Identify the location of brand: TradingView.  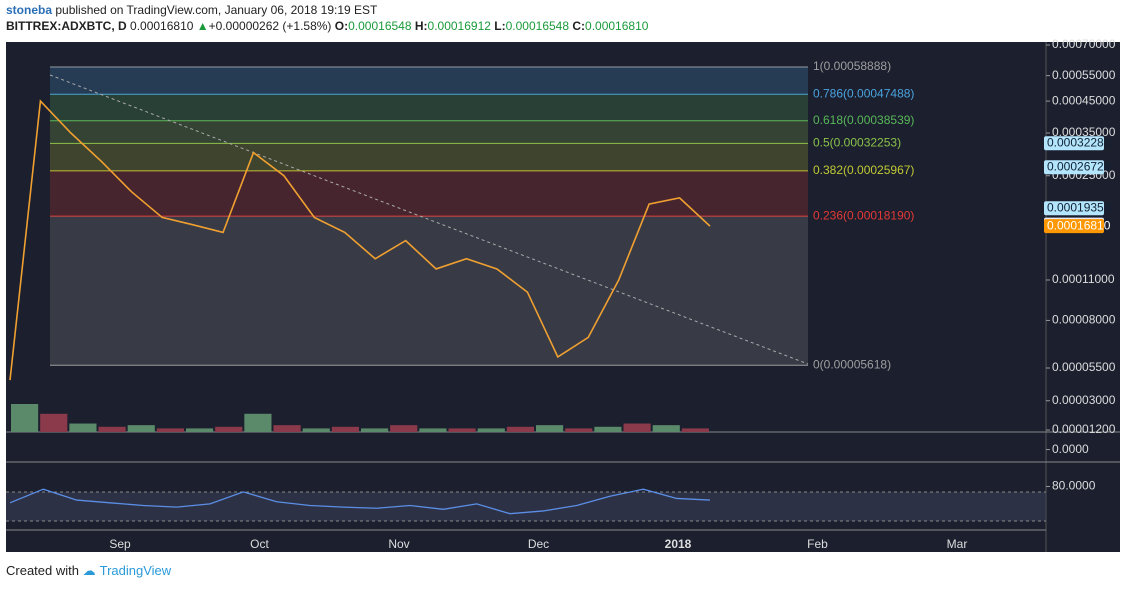
(135, 570).